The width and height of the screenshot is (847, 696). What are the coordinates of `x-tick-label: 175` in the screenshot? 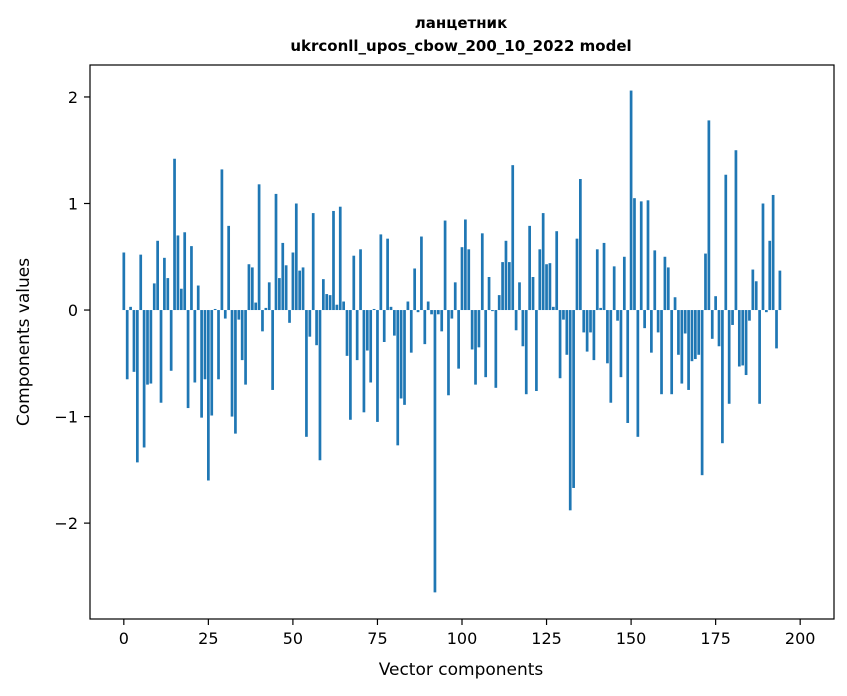 It's located at (715, 638).